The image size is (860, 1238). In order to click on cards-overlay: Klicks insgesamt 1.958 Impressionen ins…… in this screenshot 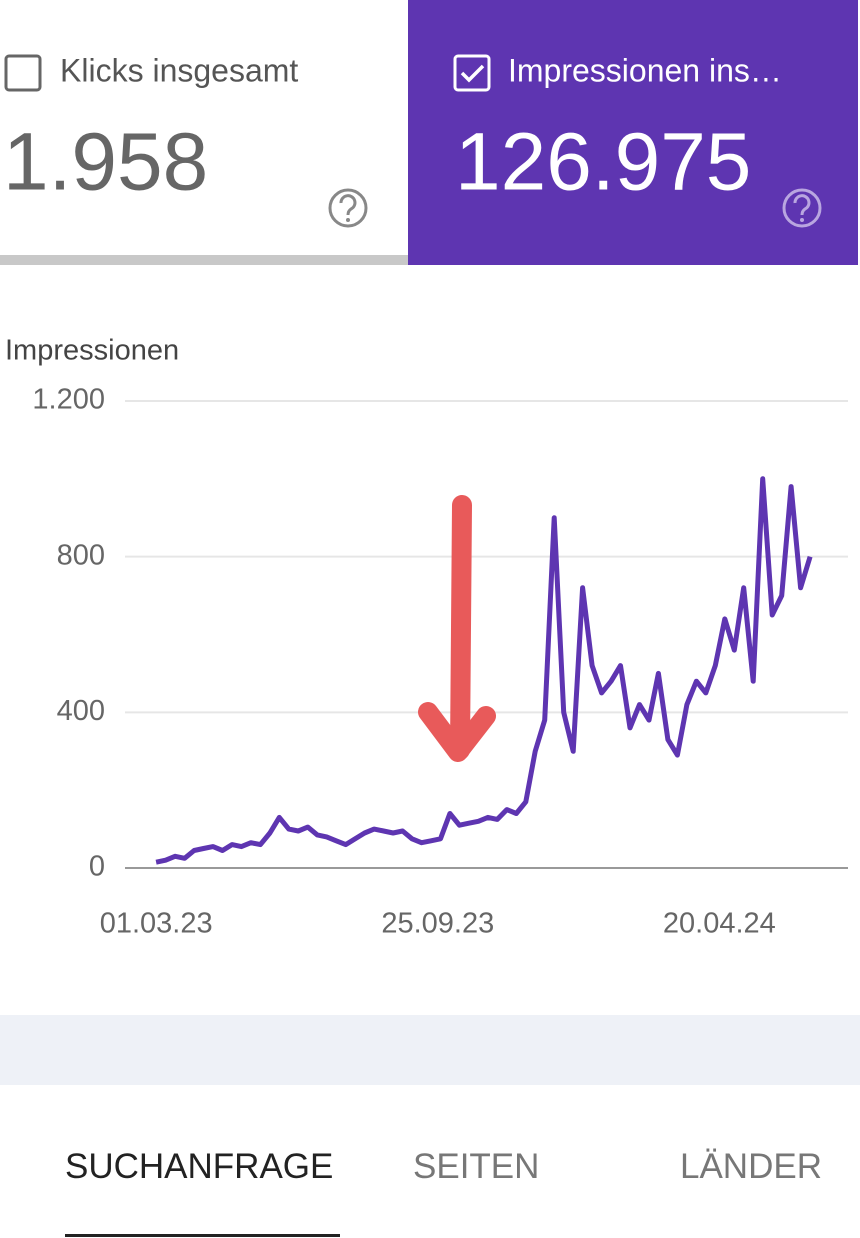, I will do `click(412, 140)`.